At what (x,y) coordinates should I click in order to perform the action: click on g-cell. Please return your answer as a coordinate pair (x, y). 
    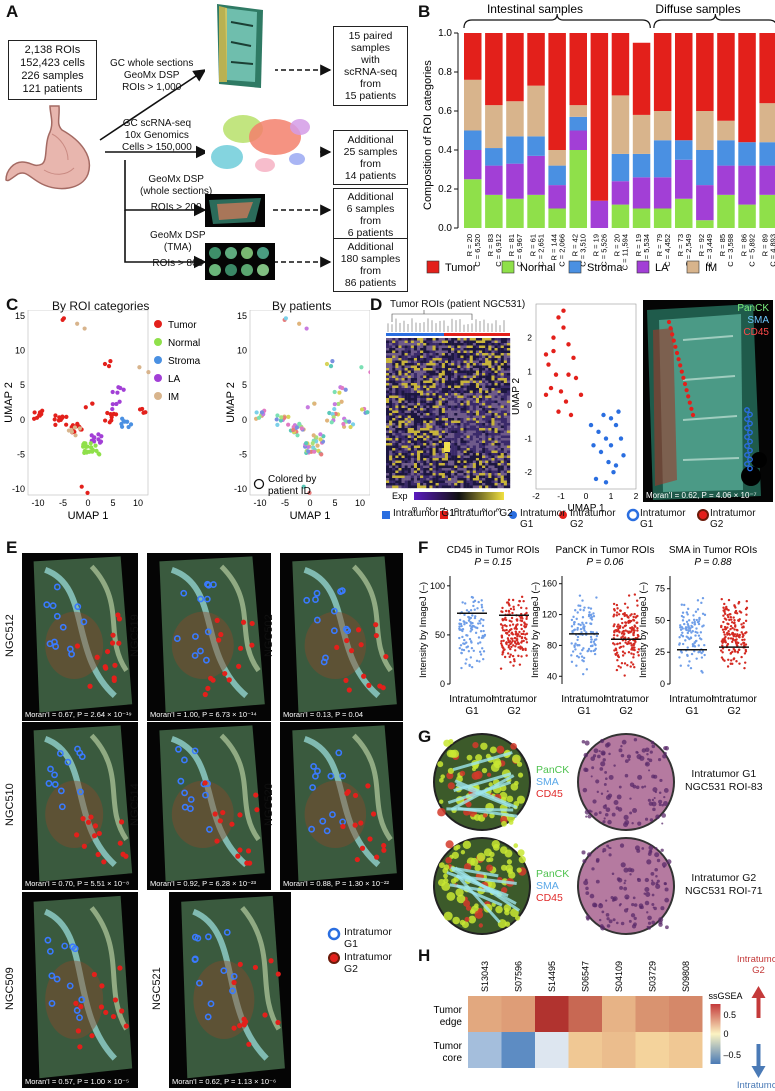
    Looking at the image, I should click on (456, 920).